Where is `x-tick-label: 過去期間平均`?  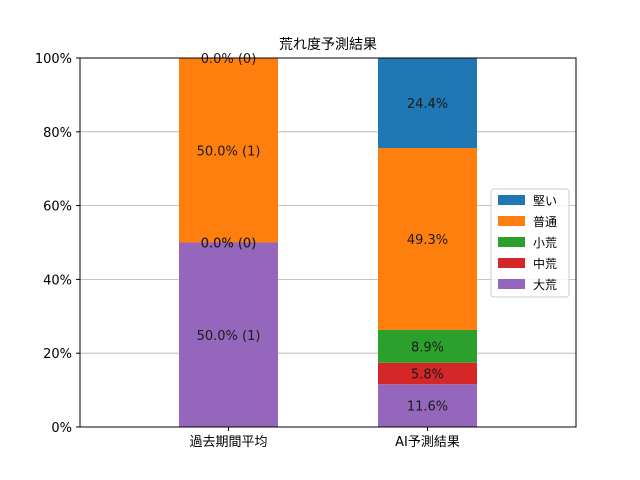 x-tick-label: 過去期間平均 is located at coordinates (228, 442).